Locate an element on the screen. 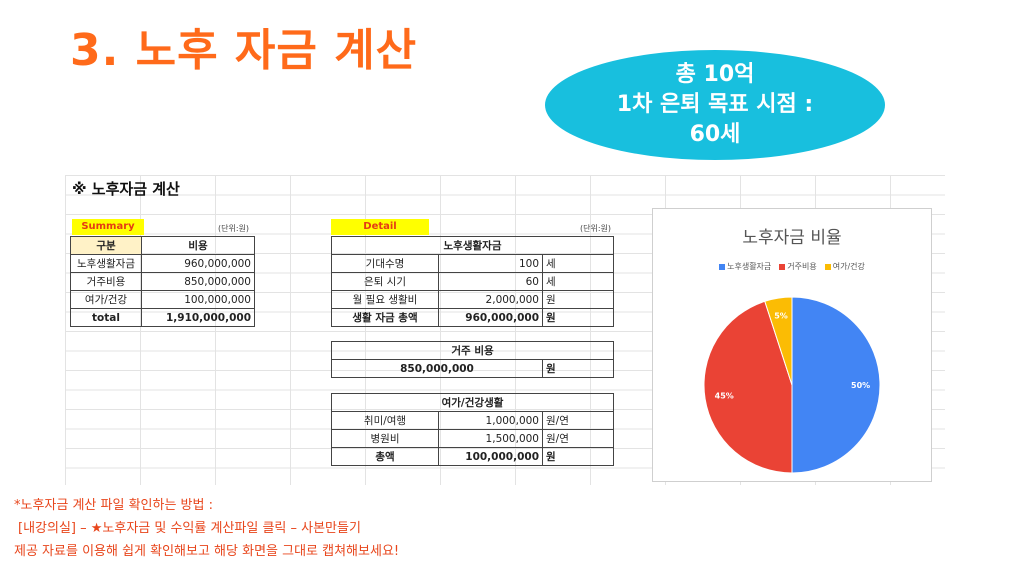 This screenshot has height=570, width=1014. summary-total-label: total is located at coordinates (106, 317).